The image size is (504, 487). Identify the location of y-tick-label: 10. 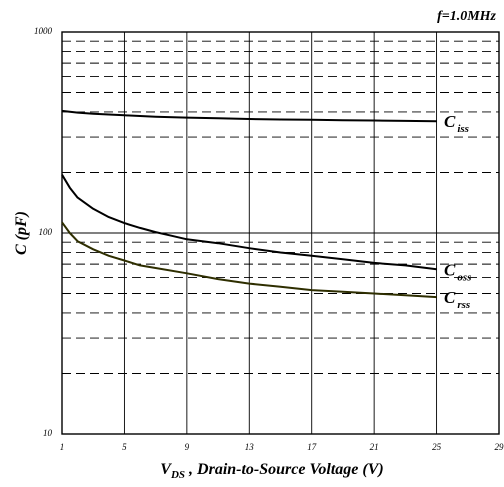
(48, 433).